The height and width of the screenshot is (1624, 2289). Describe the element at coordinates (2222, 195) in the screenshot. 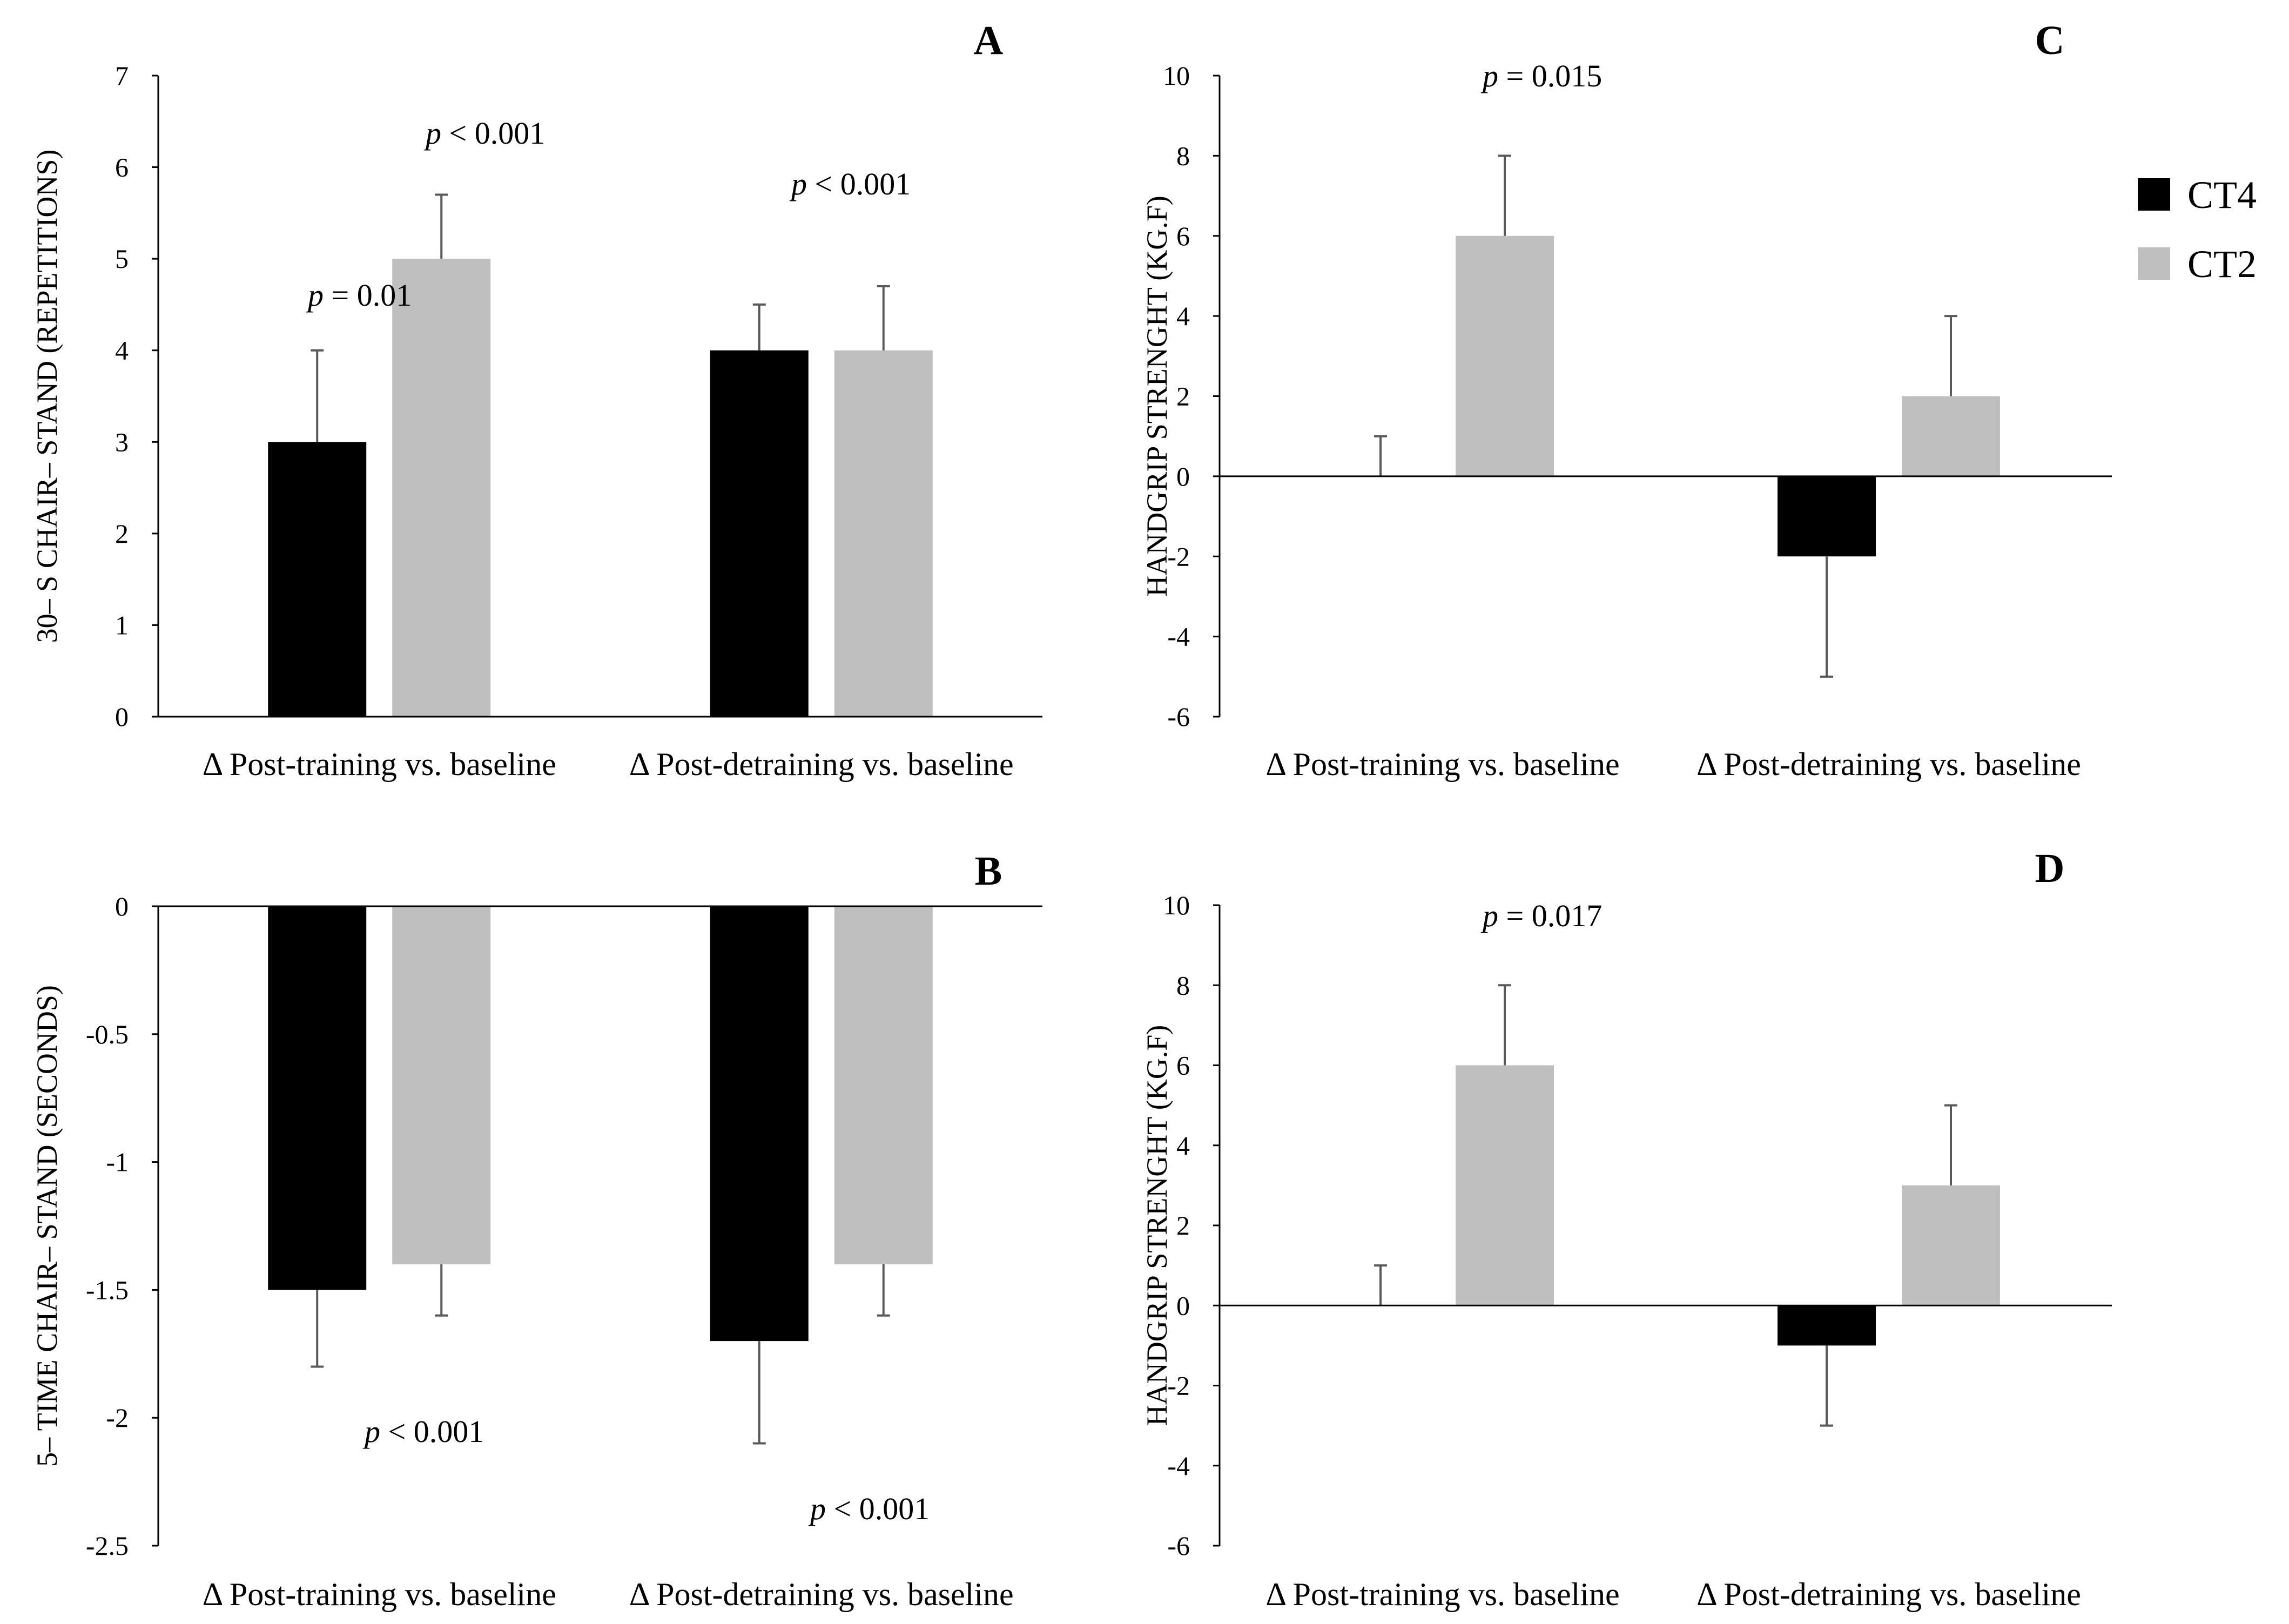

I see `legend-label-ct4: CT4` at that location.